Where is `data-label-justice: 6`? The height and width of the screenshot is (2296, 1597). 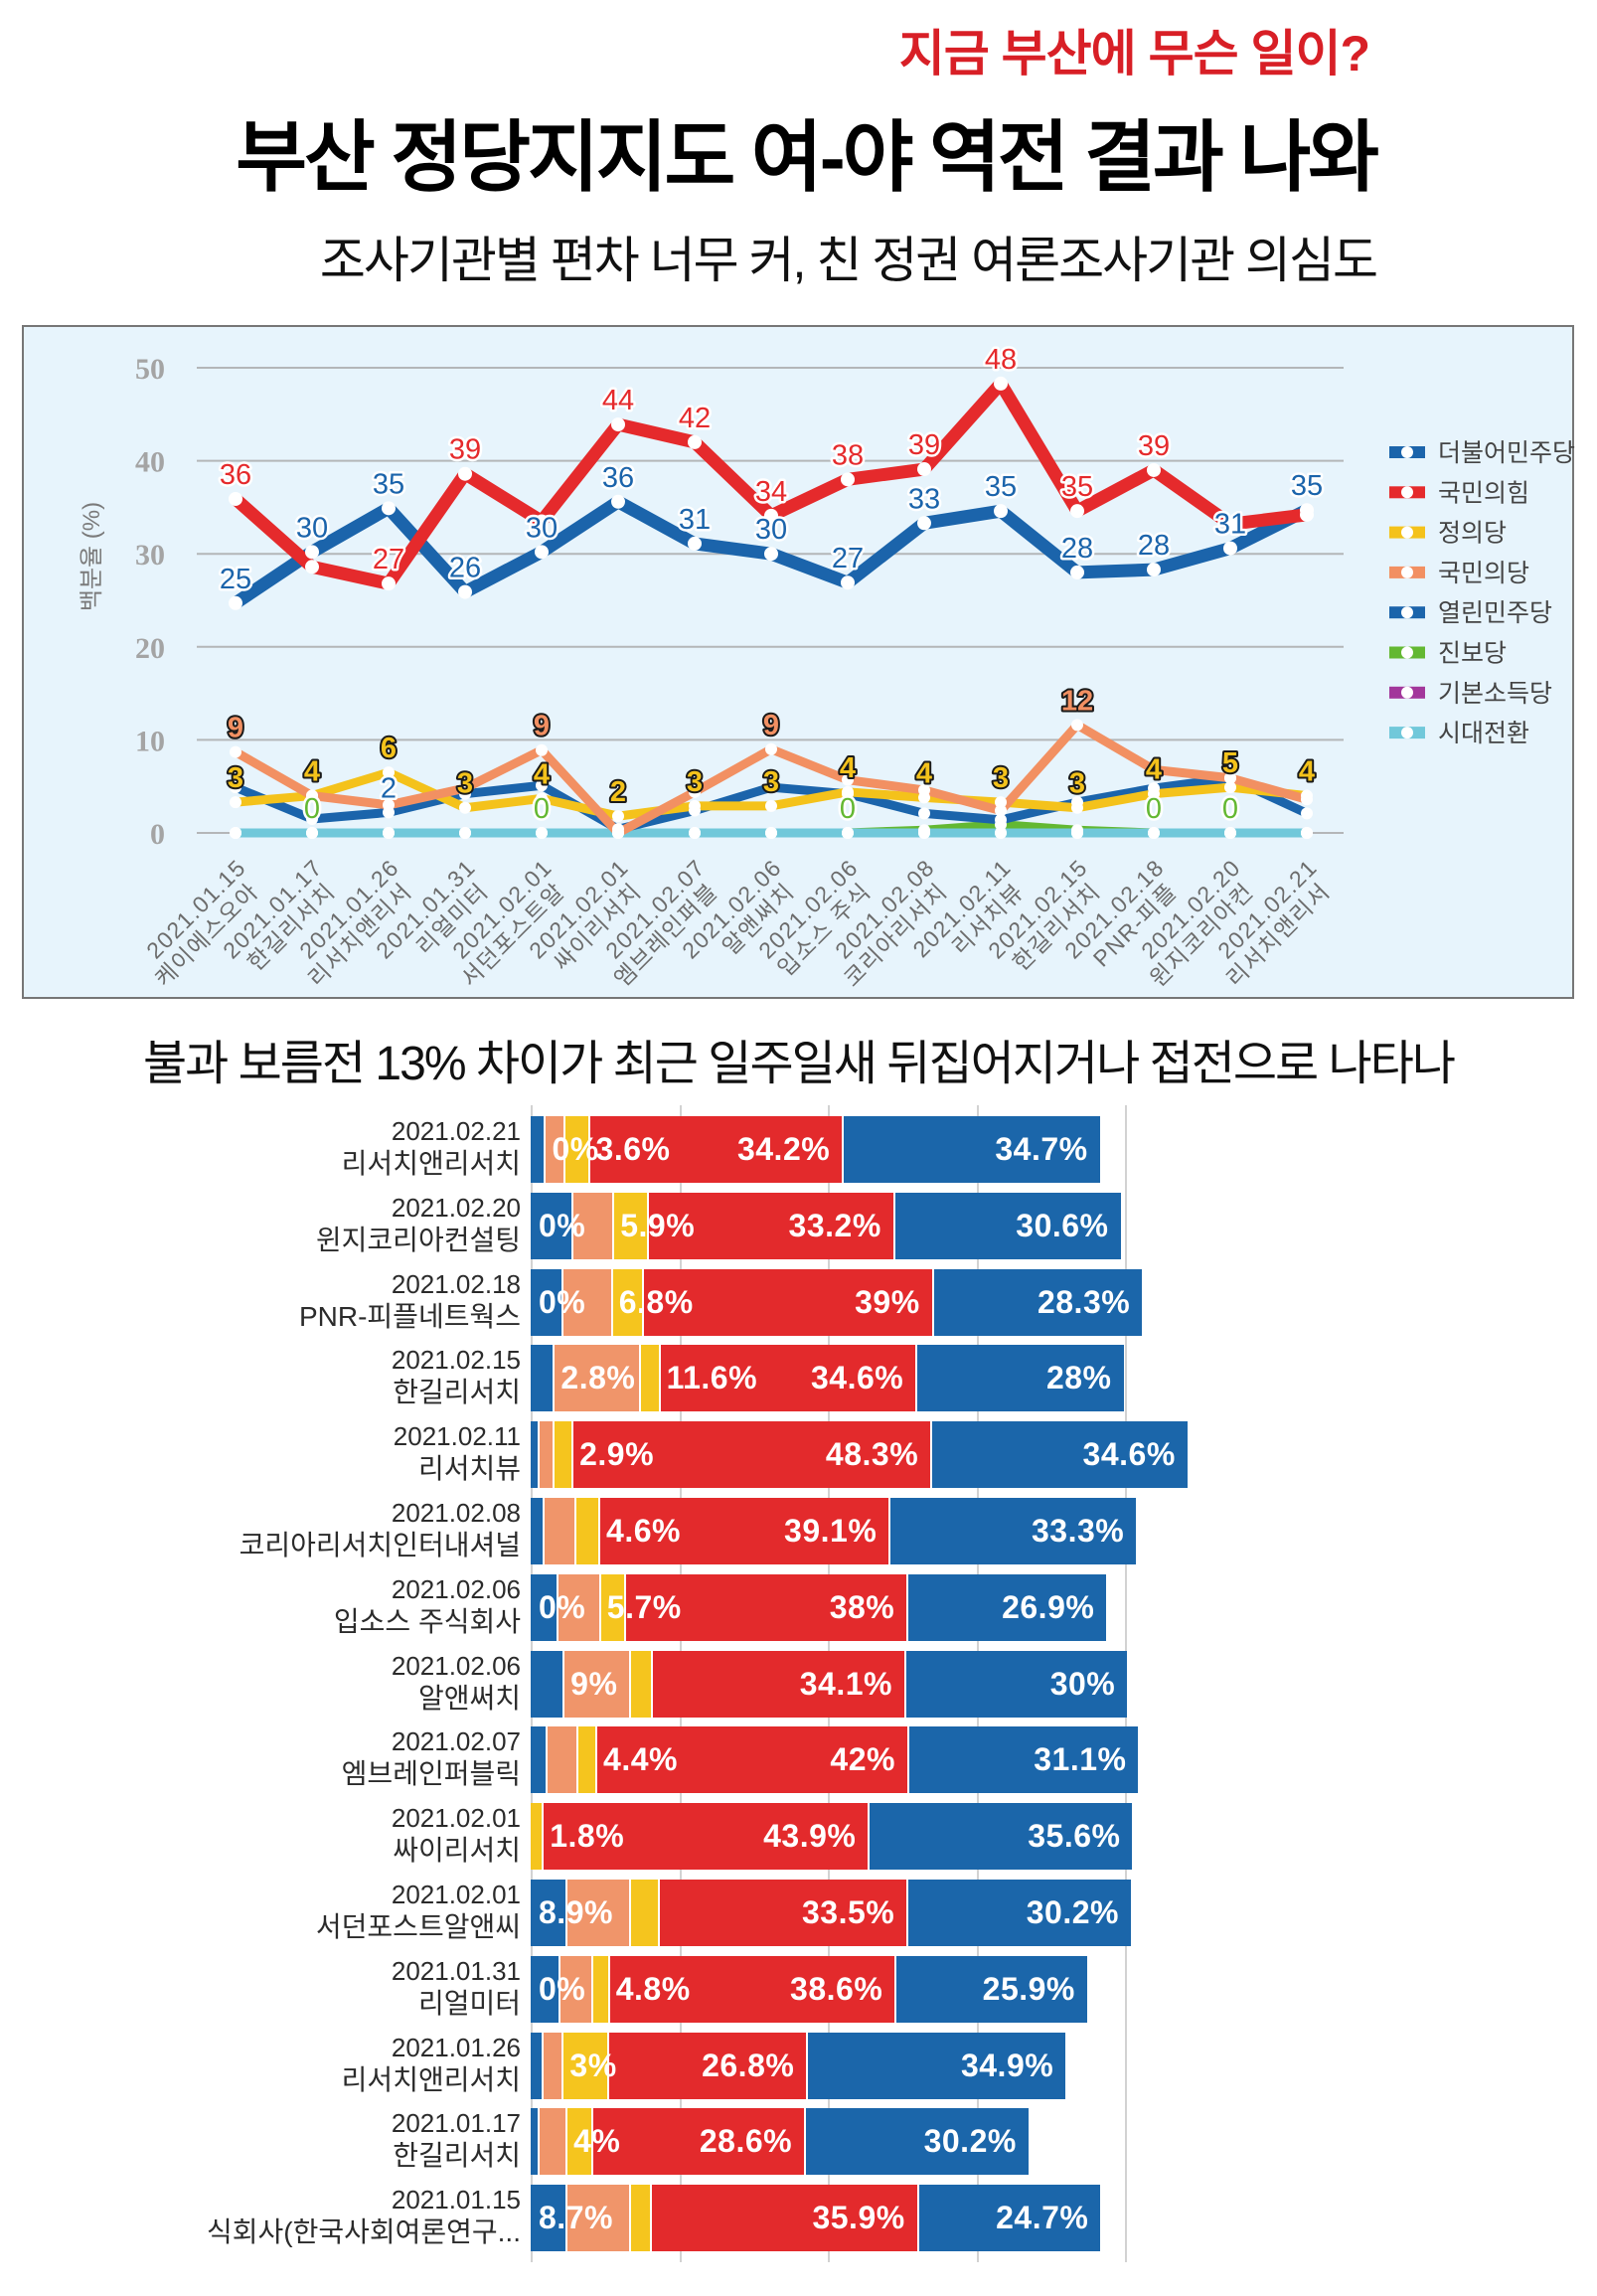 data-label-justice: 6 is located at coordinates (389, 748).